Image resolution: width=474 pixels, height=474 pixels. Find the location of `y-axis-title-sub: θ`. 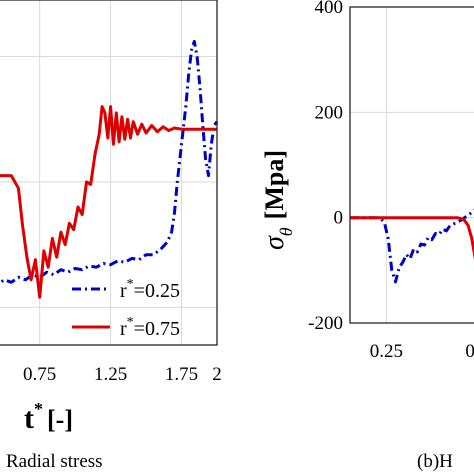

y-axis-title-sub: θ is located at coordinates (286, 231).